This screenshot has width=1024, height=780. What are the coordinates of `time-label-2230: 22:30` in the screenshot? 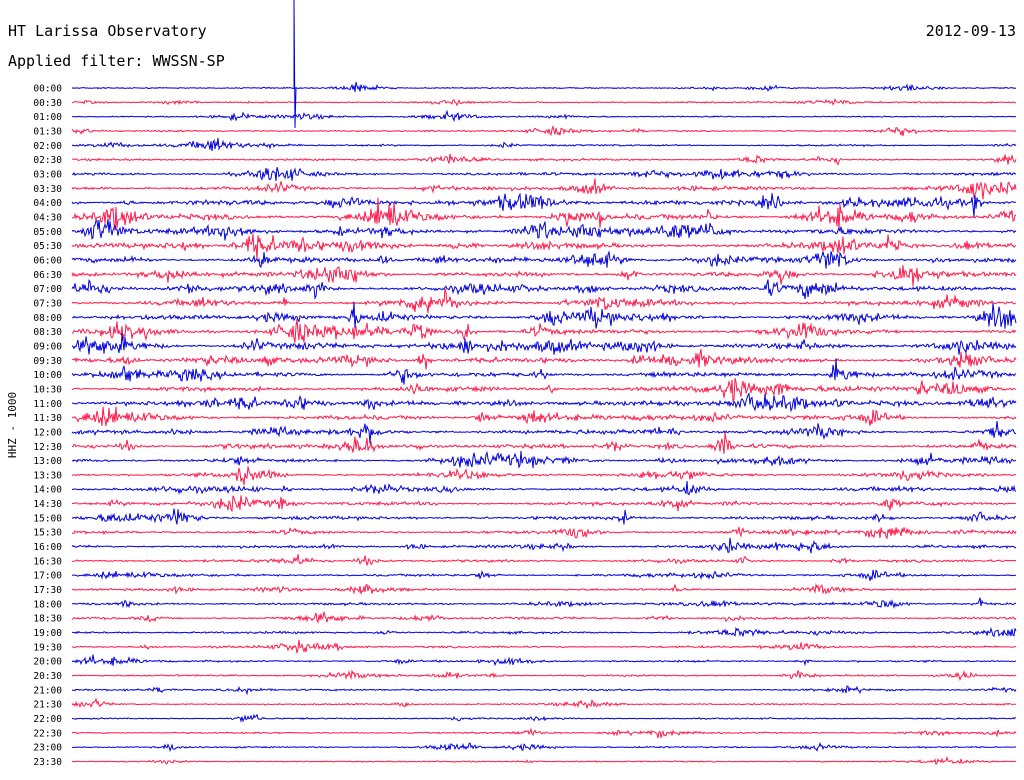 It's located at (47, 733).